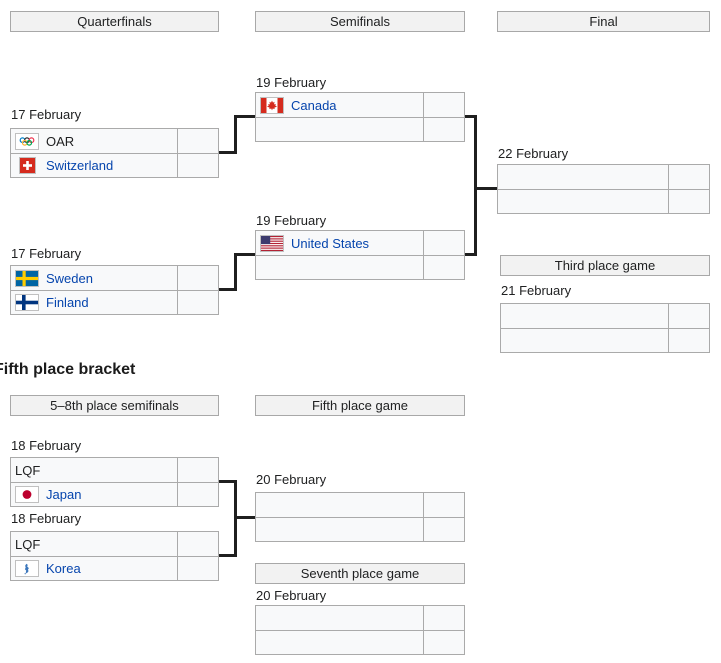  I want to click on team-row: Switzerland, so click(114, 165).